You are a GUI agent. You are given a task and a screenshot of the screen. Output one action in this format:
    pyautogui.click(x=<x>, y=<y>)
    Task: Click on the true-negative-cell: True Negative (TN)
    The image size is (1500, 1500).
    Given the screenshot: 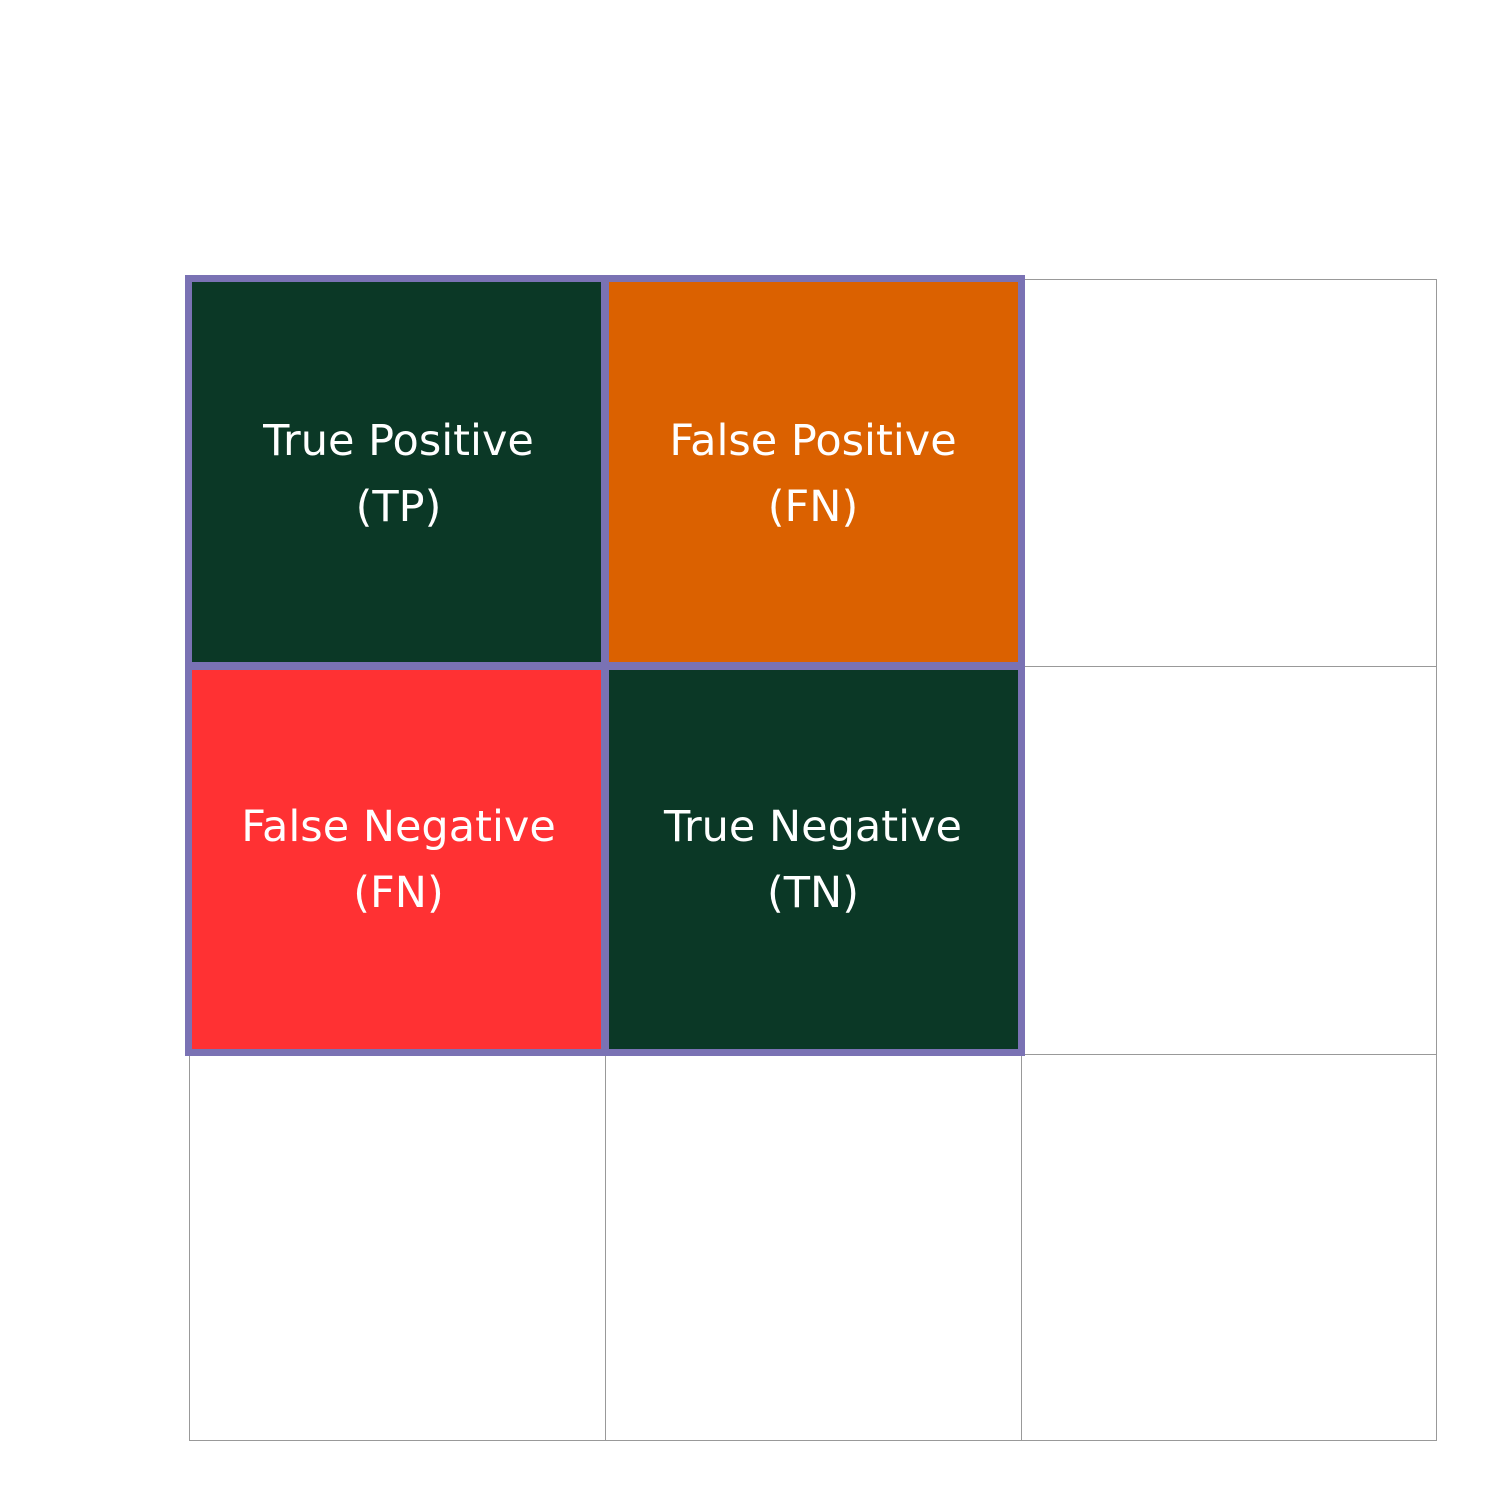 What is the action you would take?
    pyautogui.click(x=813, y=859)
    